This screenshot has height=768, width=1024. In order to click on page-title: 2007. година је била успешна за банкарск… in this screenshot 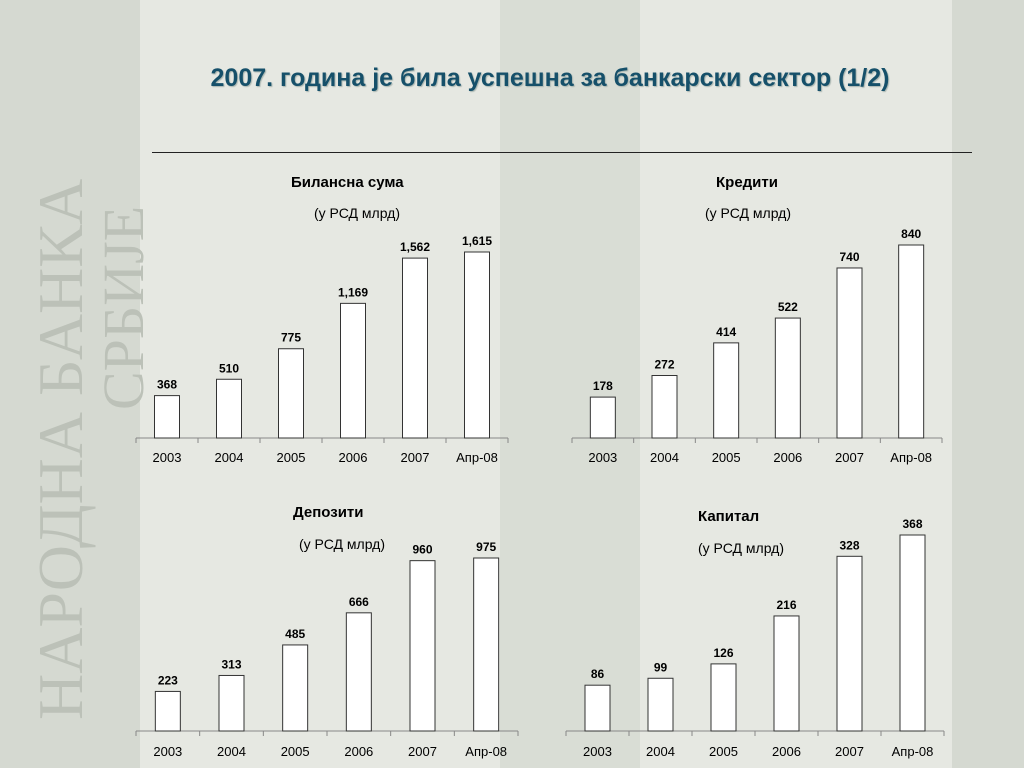, I will do `click(550, 78)`.